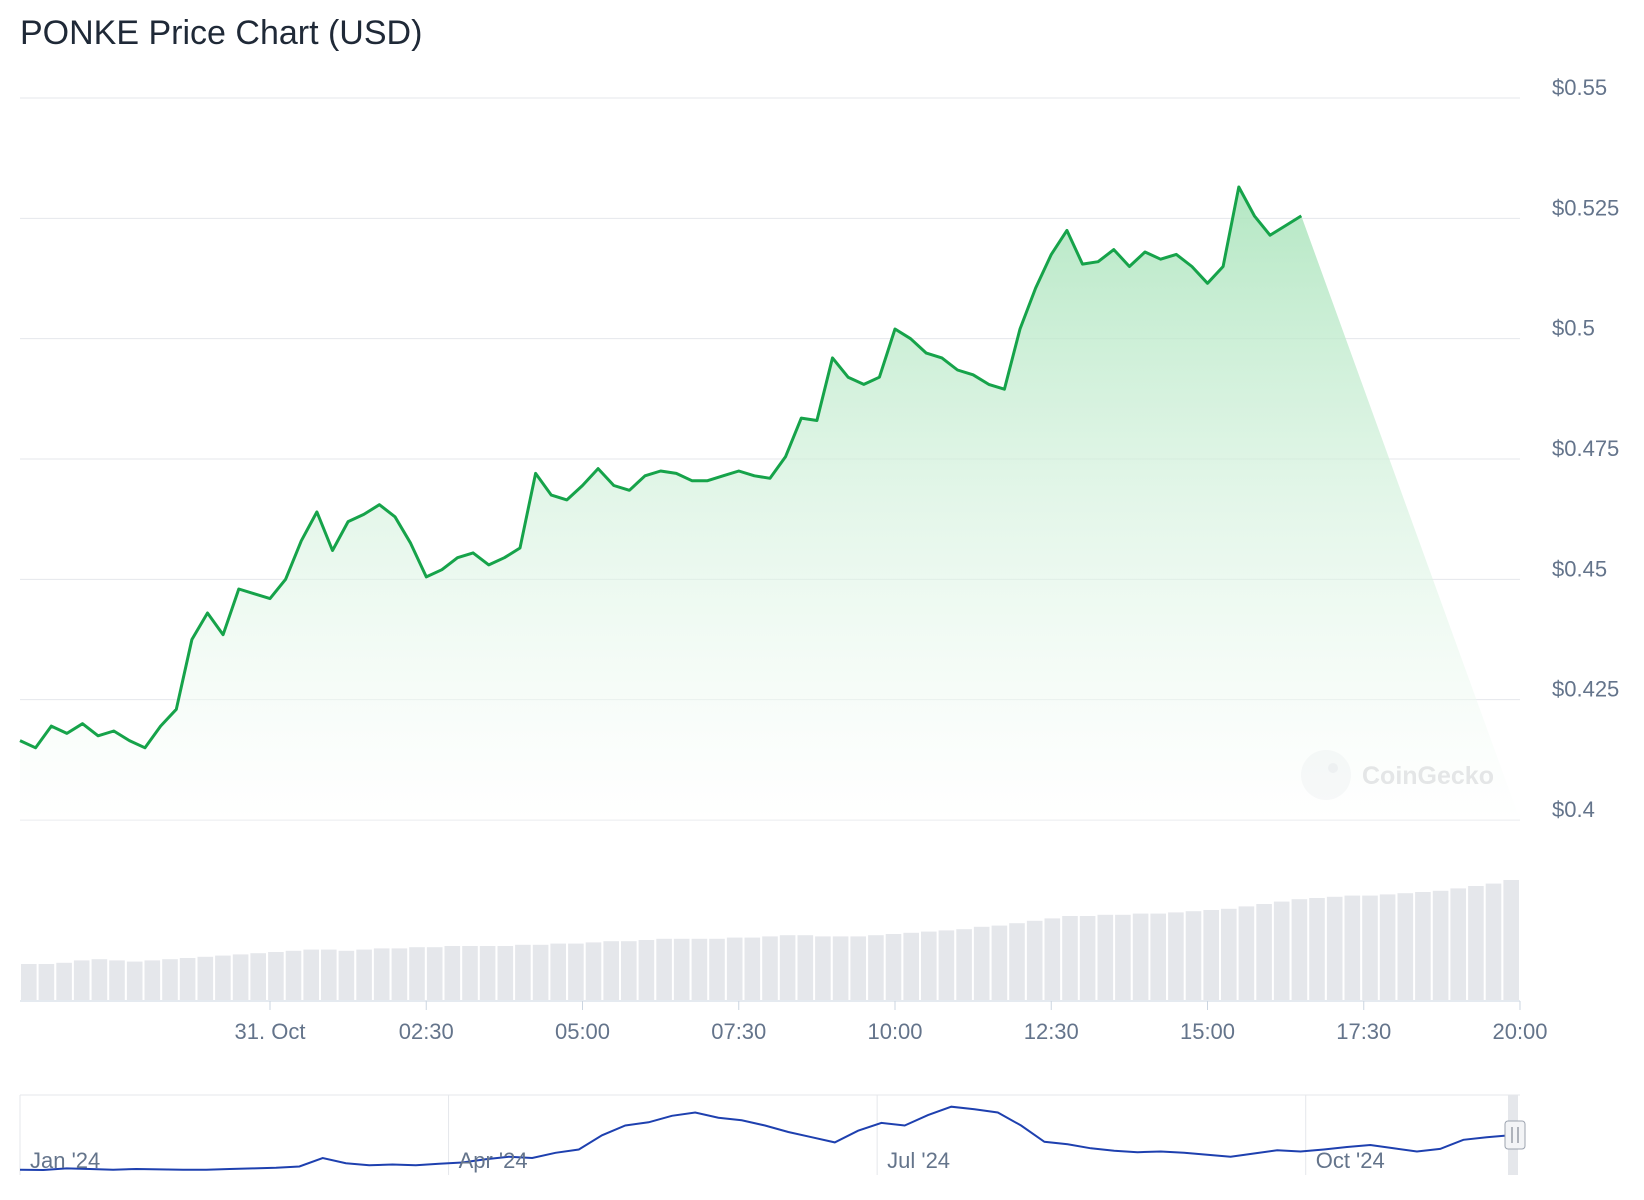 The height and width of the screenshot is (1200, 1644). Describe the element at coordinates (493, 1160) in the screenshot. I see `navigator-tick-label: Apr '24` at that location.